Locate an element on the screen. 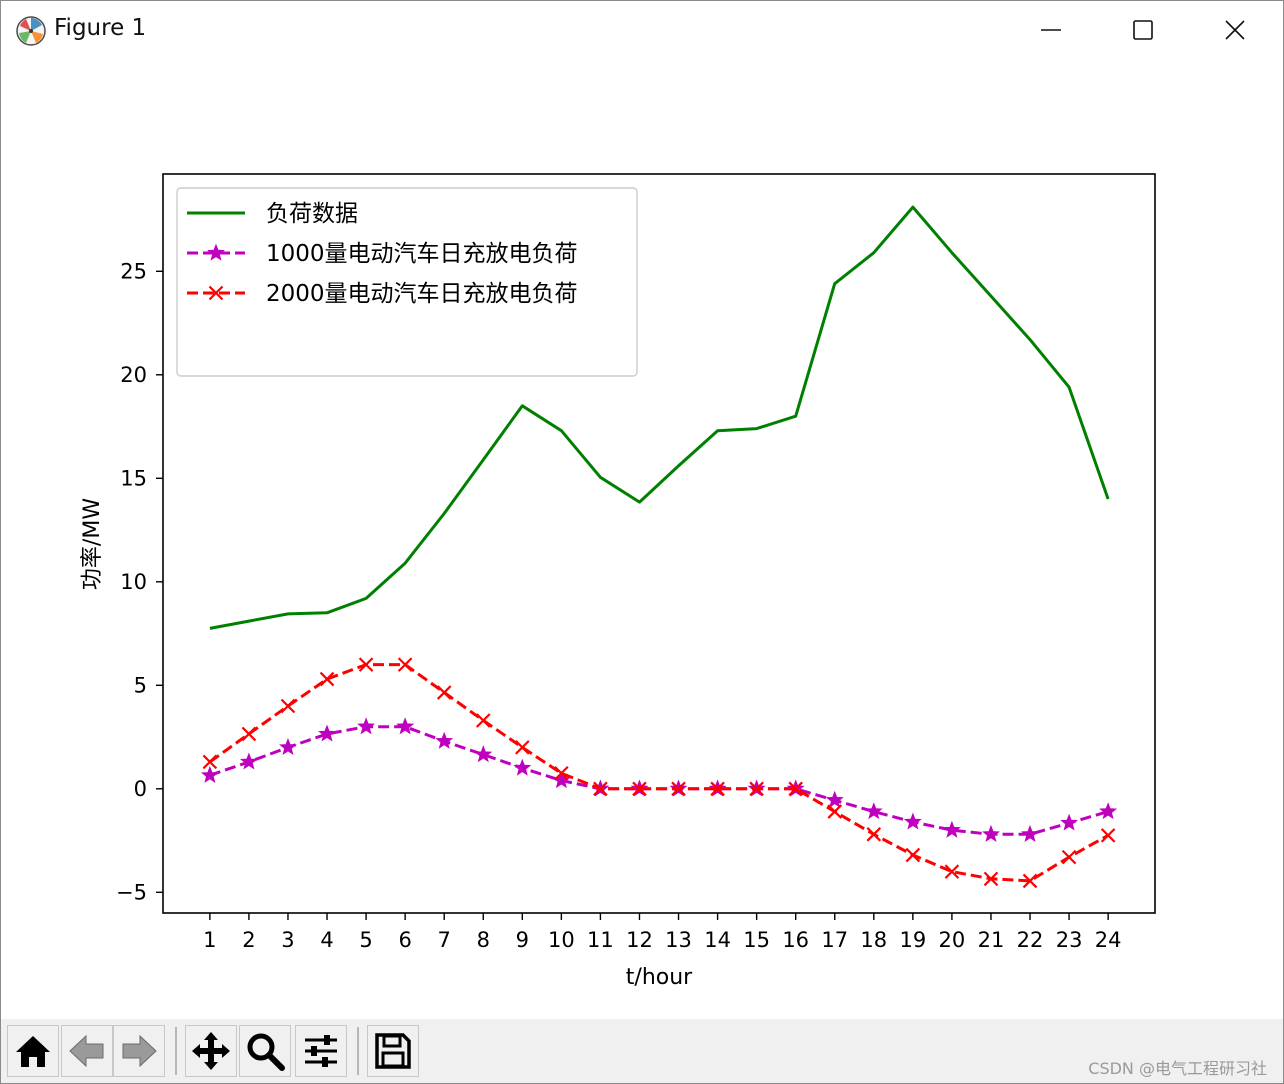 The image size is (1284, 1084). y-tick-label: 25 is located at coordinates (133, 271).